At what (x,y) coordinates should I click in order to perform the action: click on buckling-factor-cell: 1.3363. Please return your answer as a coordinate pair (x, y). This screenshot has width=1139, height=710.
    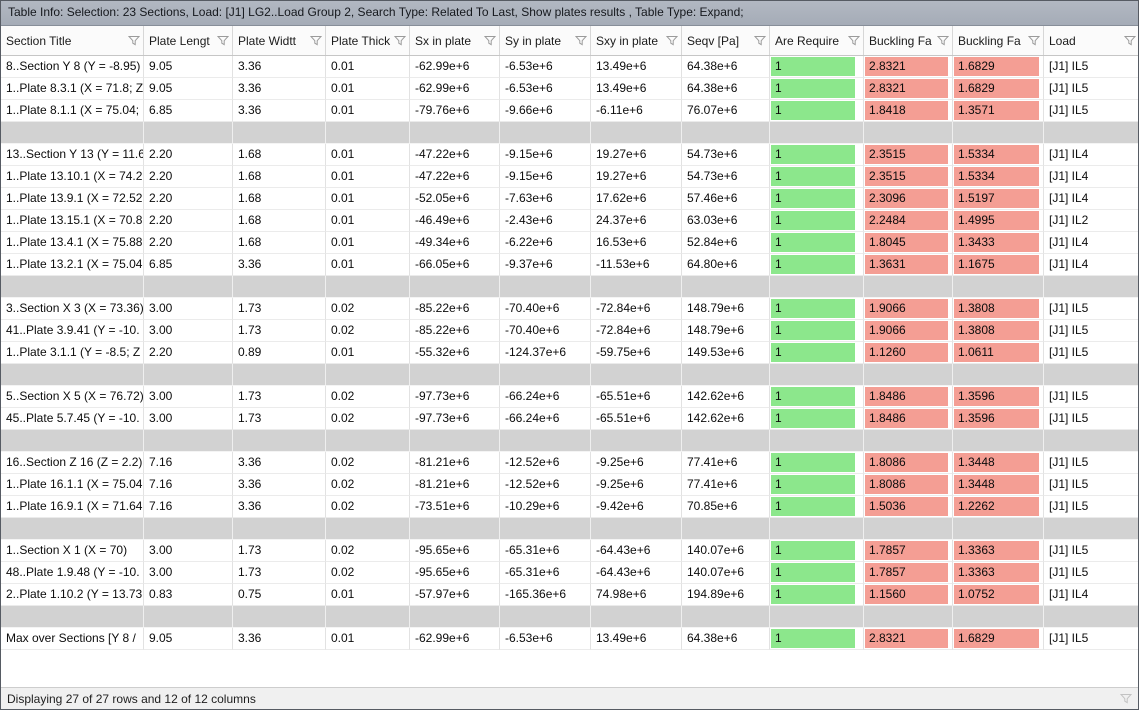
    Looking at the image, I should click on (998, 573).